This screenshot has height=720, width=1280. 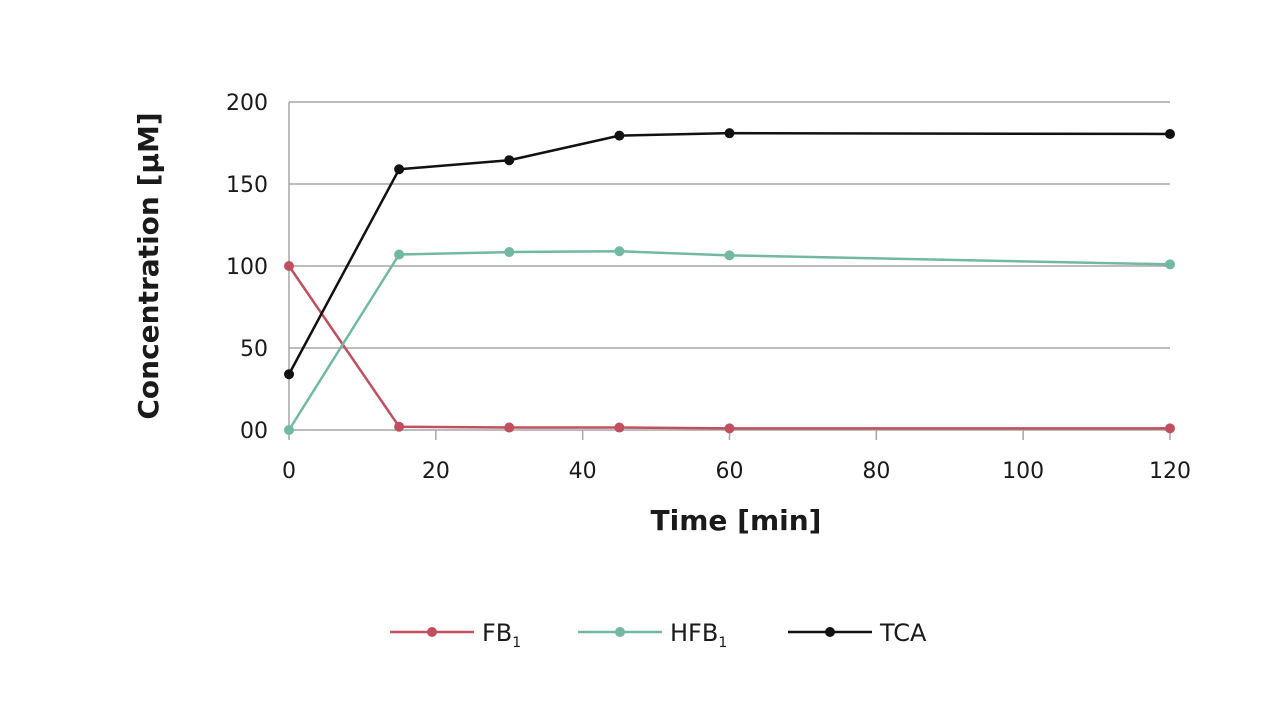 What do you see at coordinates (652, 635) in the screenshot?
I see `legend-item-hfb: HFB1` at bounding box center [652, 635].